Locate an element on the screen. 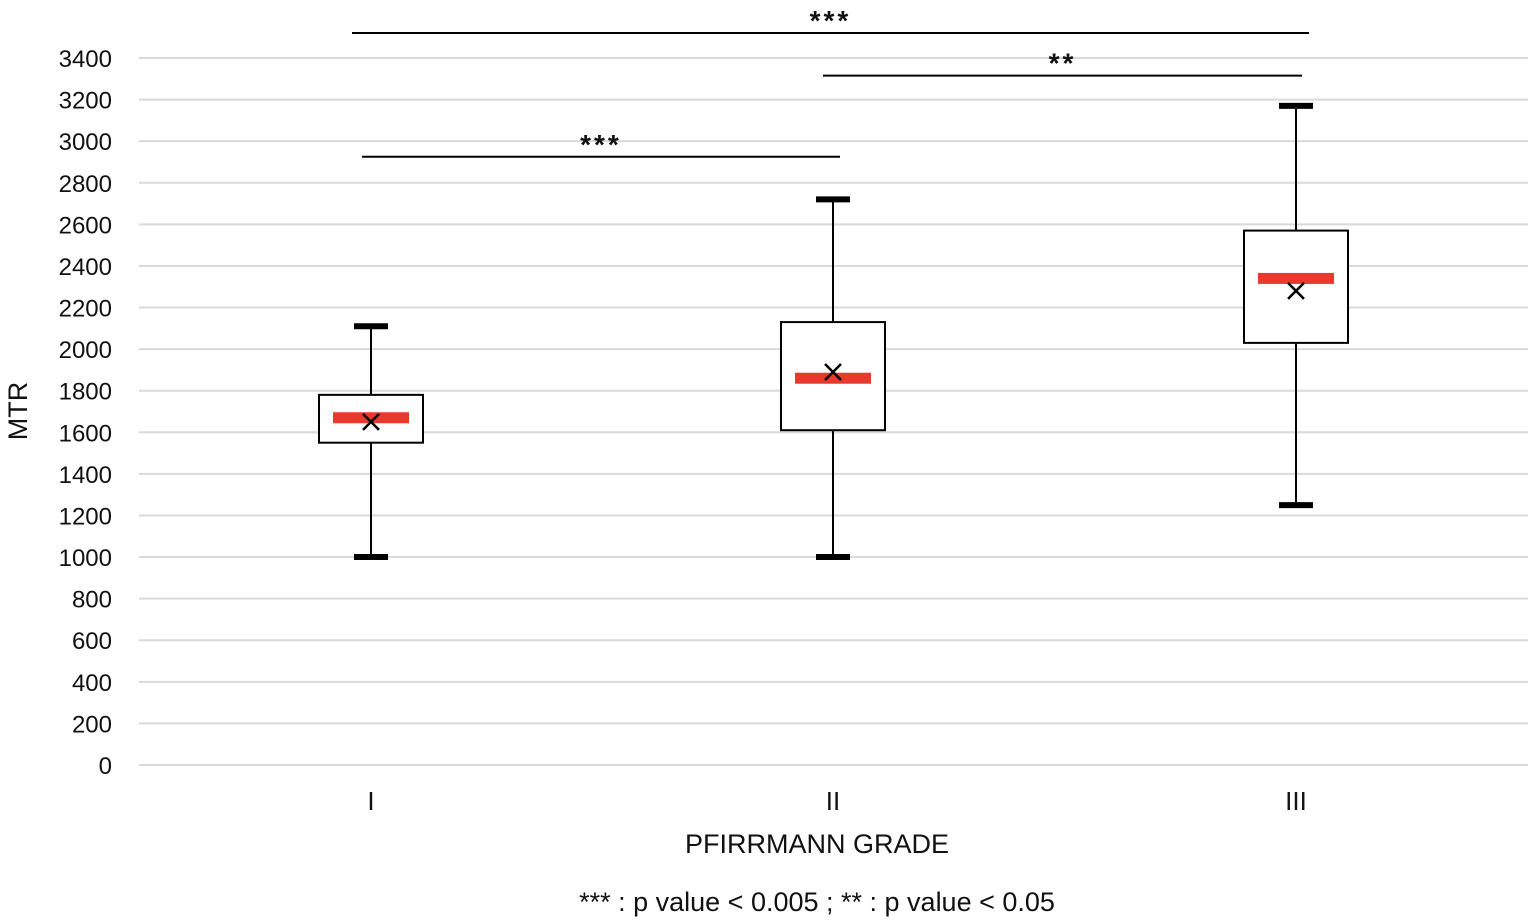 The image size is (1532, 922). y-tick-label: 2400 is located at coordinates (85, 267).